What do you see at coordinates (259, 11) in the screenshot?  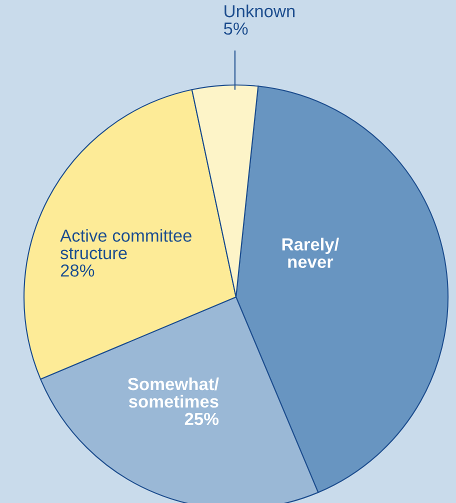 I see `slice-label: Unknown` at bounding box center [259, 11].